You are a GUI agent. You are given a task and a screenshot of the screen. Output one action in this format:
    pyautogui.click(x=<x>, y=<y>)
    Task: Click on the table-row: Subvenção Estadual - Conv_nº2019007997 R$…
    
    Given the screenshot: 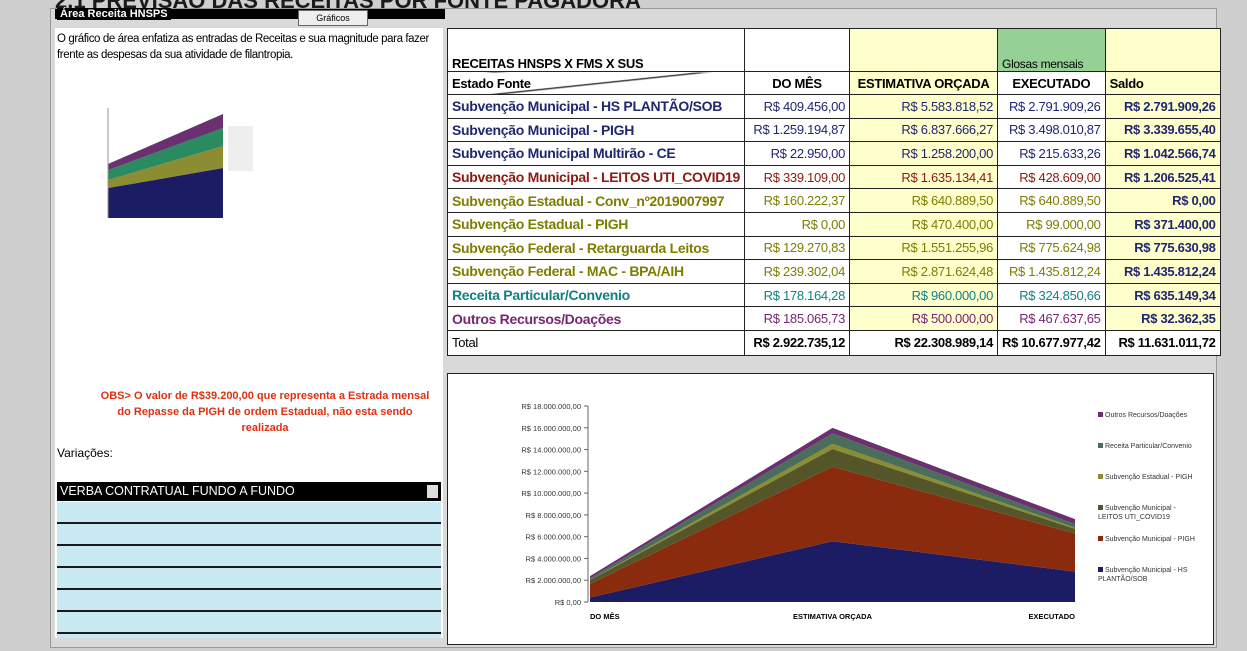 What is the action you would take?
    pyautogui.click(x=833, y=200)
    